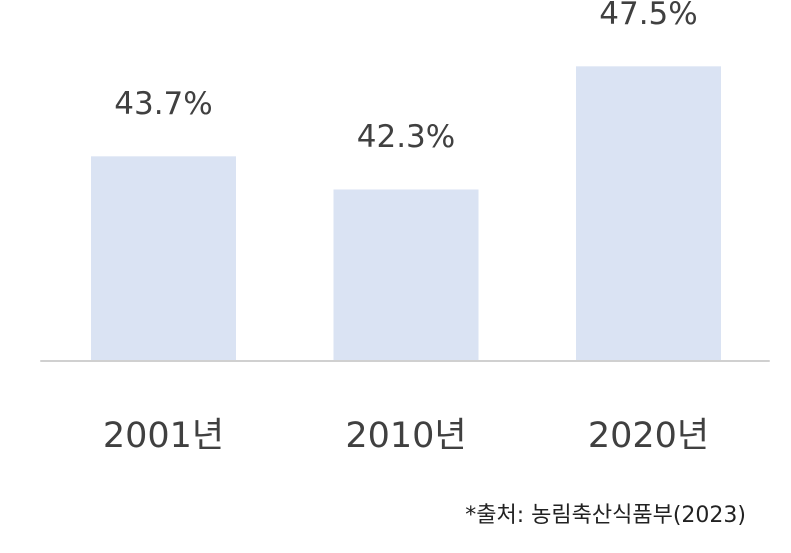 The image size is (791, 553). Describe the element at coordinates (406, 137) in the screenshot. I see `value-label: 42.3%` at that location.